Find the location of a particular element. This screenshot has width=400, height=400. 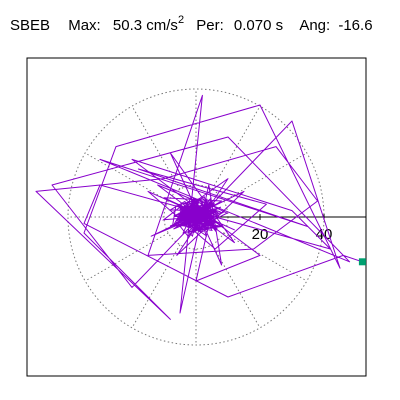

series-end-point is located at coordinates (362, 262).